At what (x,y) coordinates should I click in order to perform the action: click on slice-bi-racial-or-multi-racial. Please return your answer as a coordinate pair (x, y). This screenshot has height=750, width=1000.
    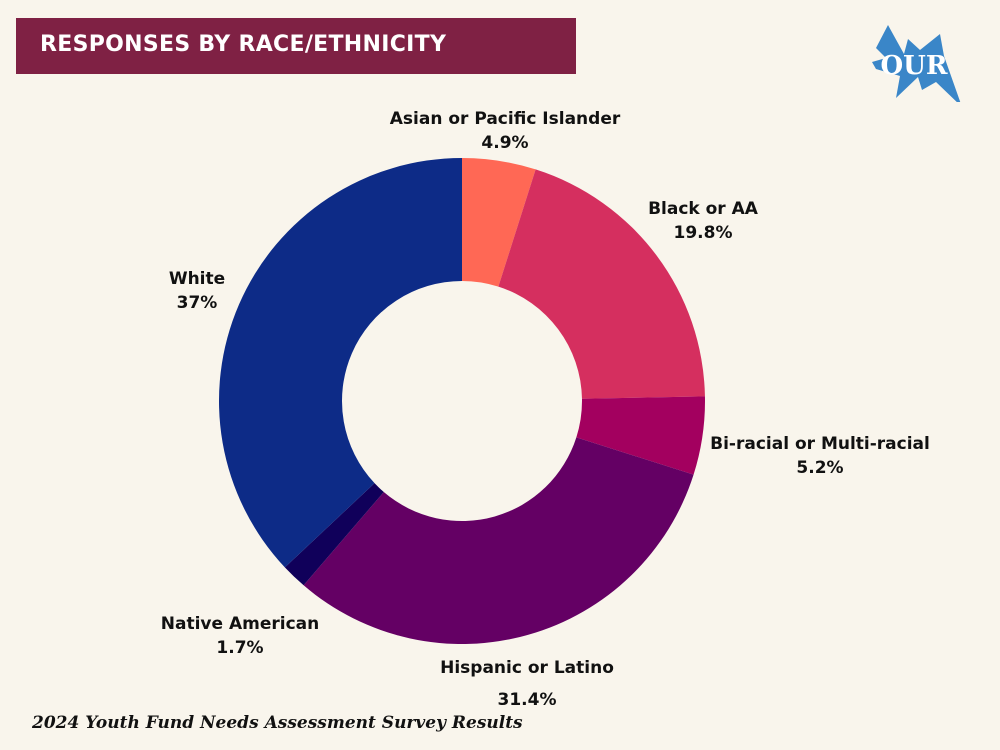
    Looking at the image, I should click on (640, 435).